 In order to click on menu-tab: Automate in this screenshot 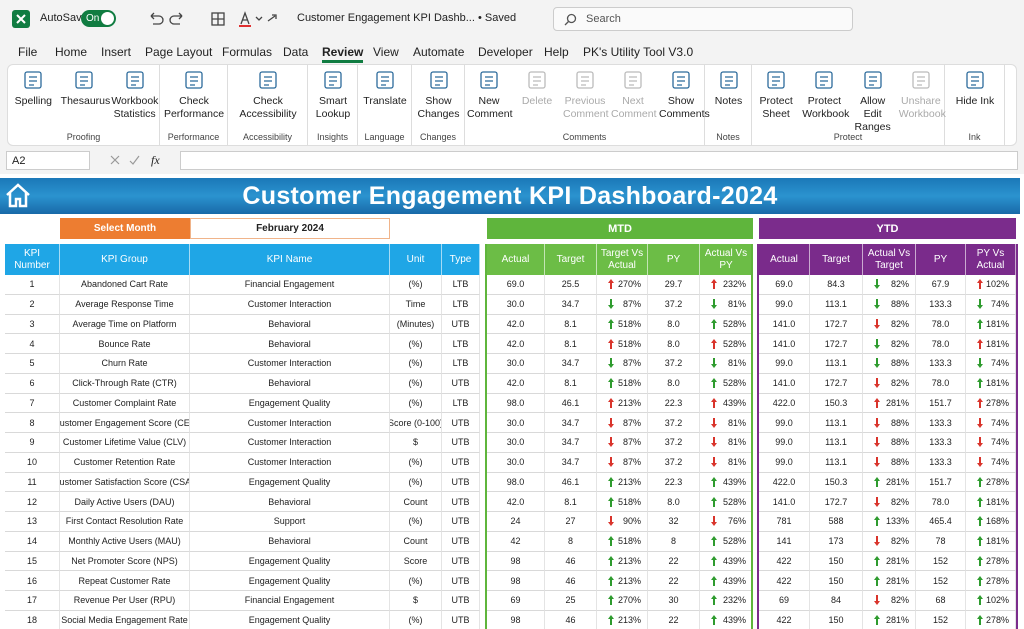, I will do `click(439, 52)`.